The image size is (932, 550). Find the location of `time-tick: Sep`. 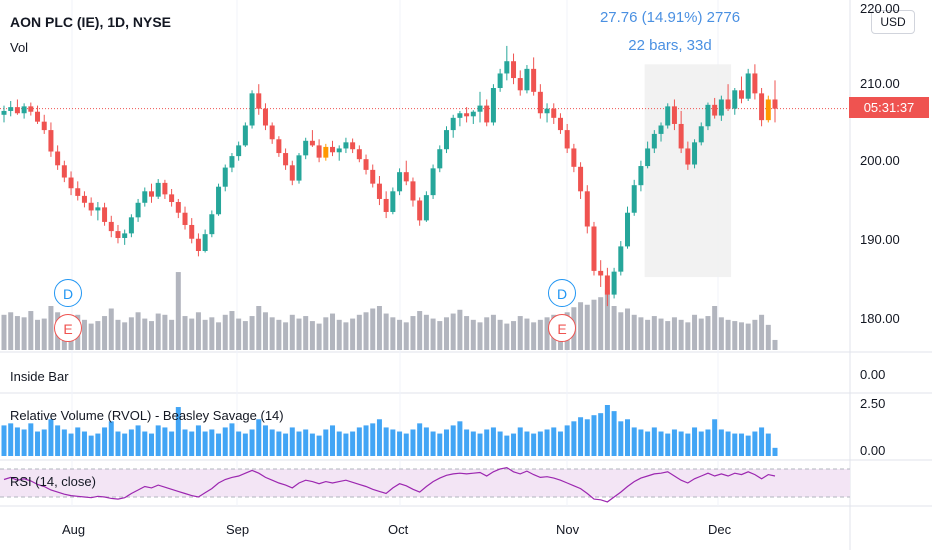

time-tick: Sep is located at coordinates (238, 529).